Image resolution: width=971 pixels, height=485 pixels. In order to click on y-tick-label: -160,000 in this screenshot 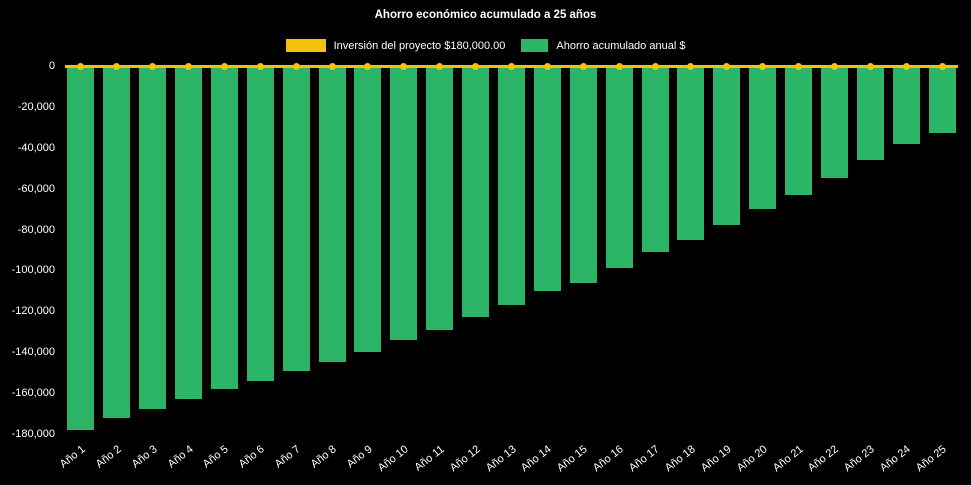, I will do `click(33, 393)`.